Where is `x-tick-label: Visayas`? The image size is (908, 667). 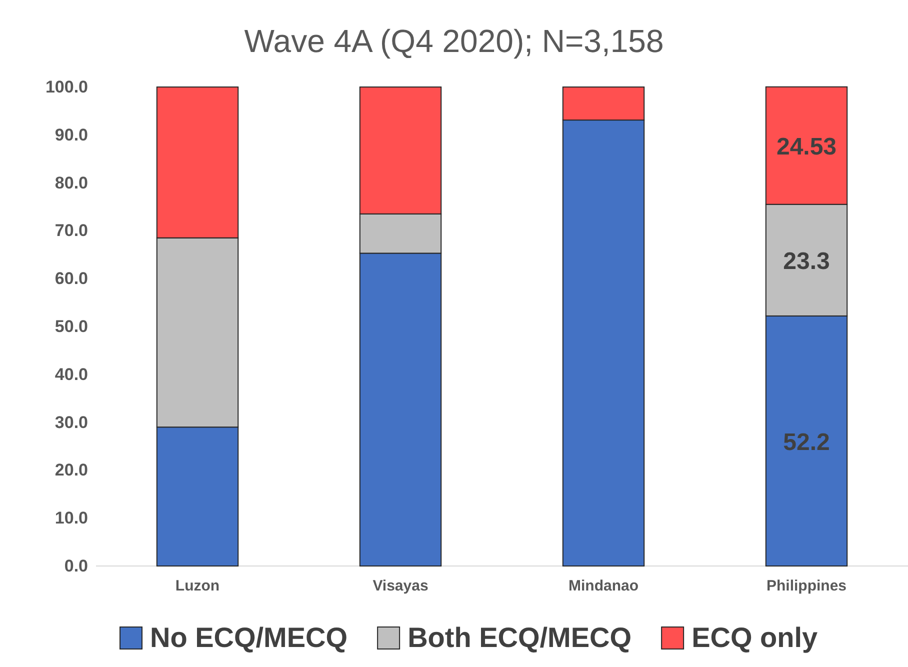 x-tick-label: Visayas is located at coordinates (400, 586).